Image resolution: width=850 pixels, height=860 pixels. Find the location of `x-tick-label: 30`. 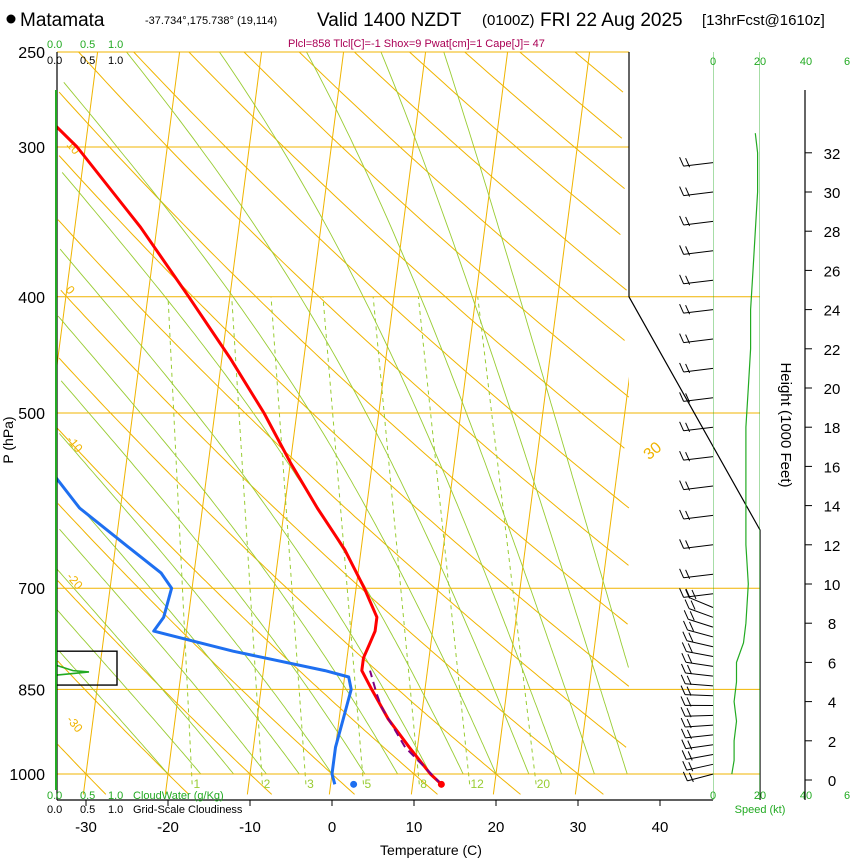

x-tick-label: 30 is located at coordinates (578, 827).